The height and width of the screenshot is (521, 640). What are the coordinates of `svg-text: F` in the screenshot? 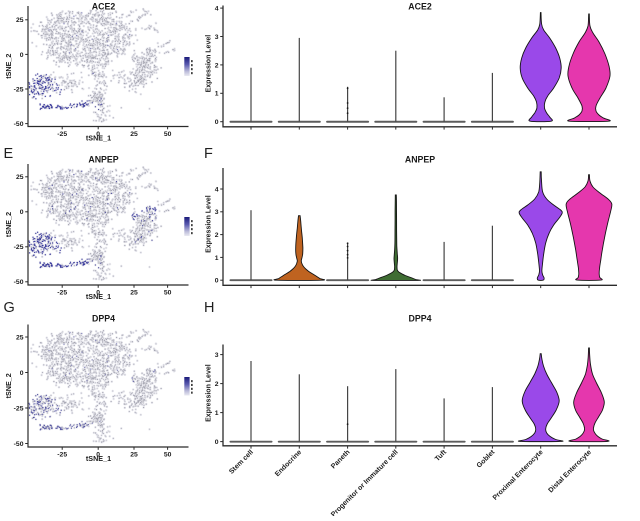 It's located at (208, 154).